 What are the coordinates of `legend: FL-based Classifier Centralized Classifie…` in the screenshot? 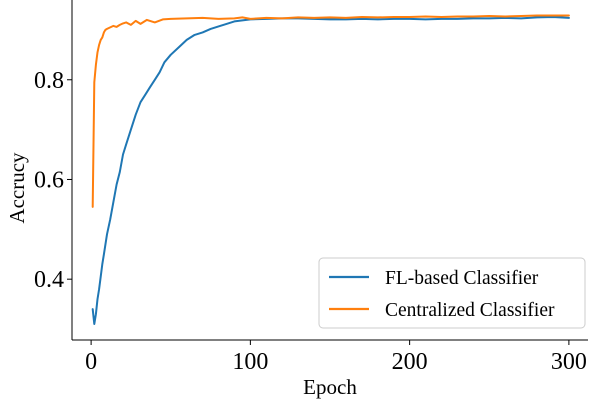 It's located at (452, 293).